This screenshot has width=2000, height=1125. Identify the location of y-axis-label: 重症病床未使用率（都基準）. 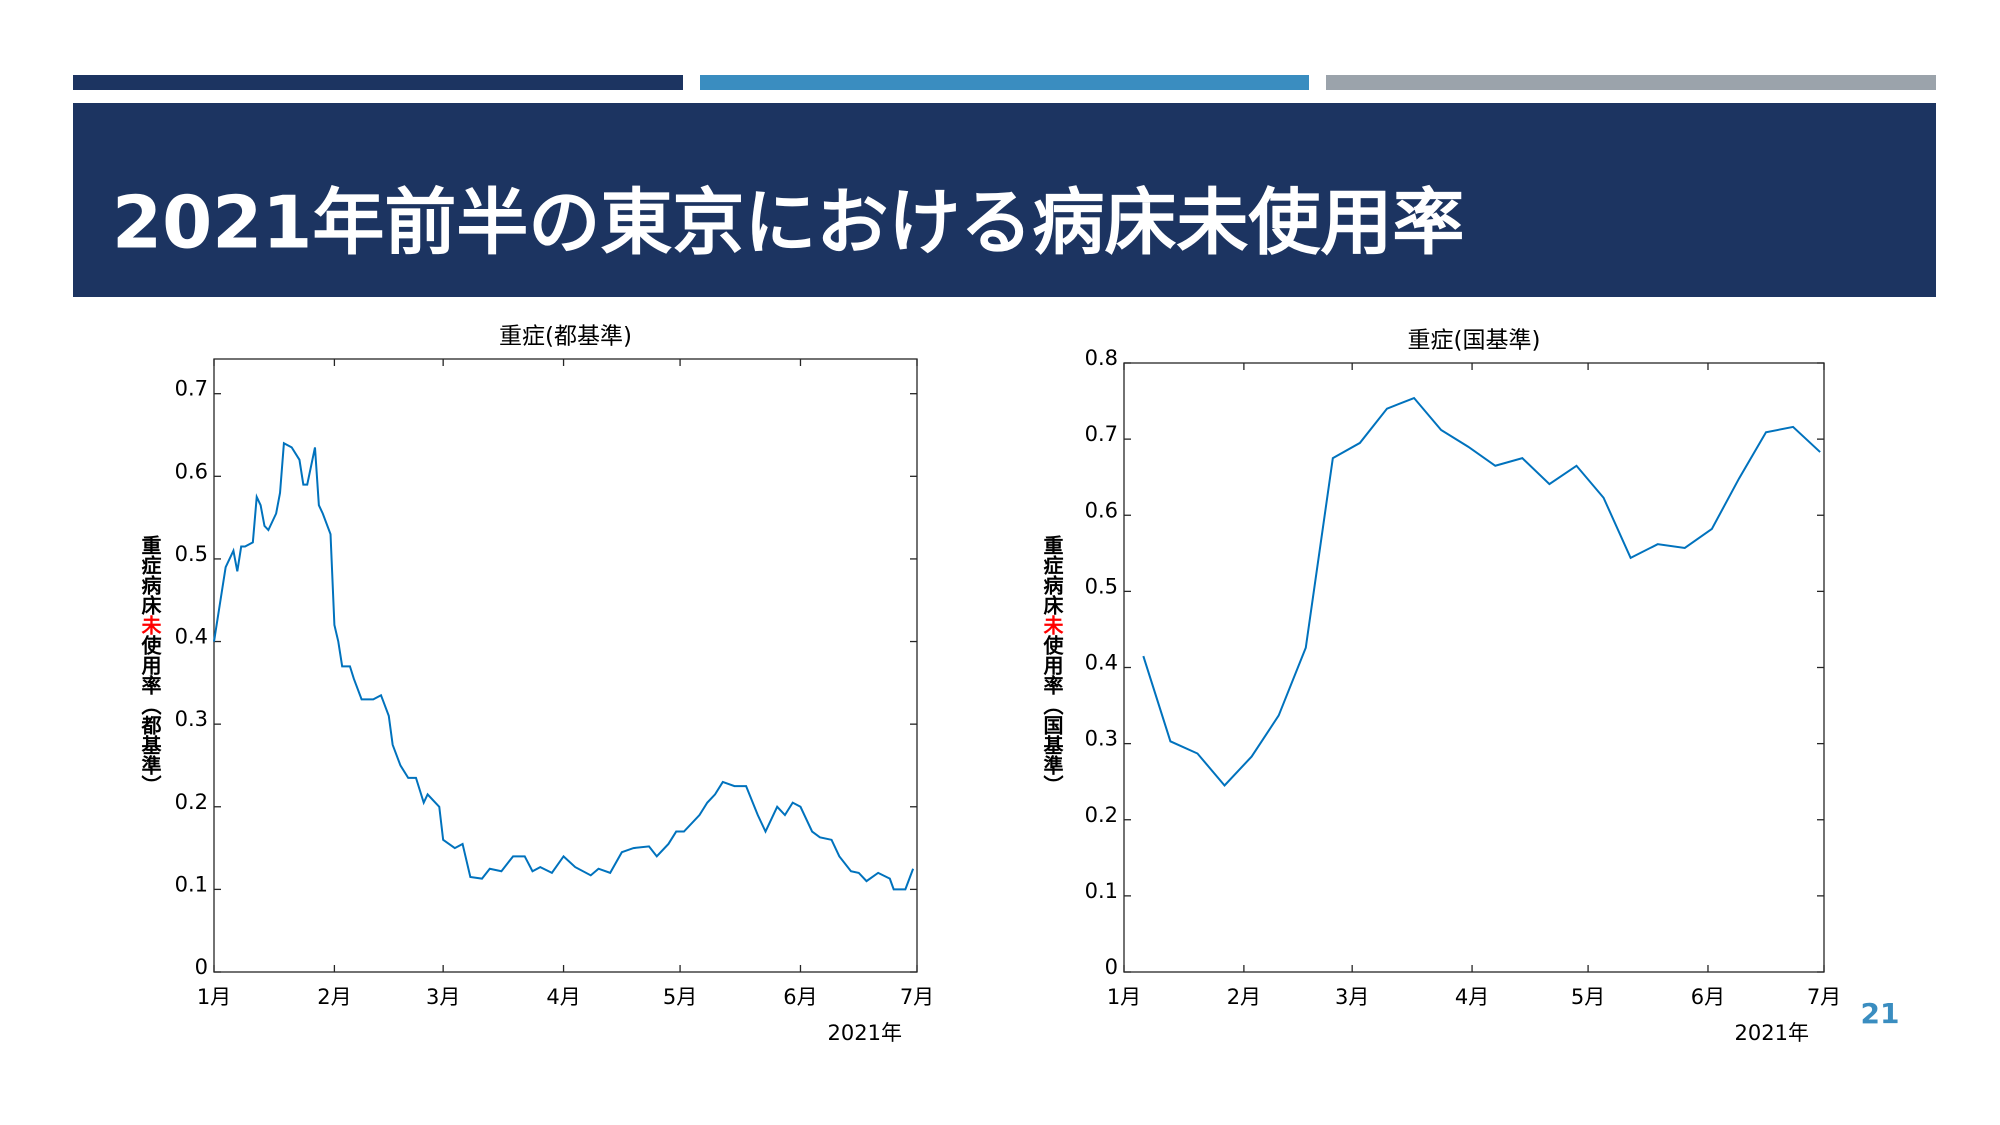
(150, 665).